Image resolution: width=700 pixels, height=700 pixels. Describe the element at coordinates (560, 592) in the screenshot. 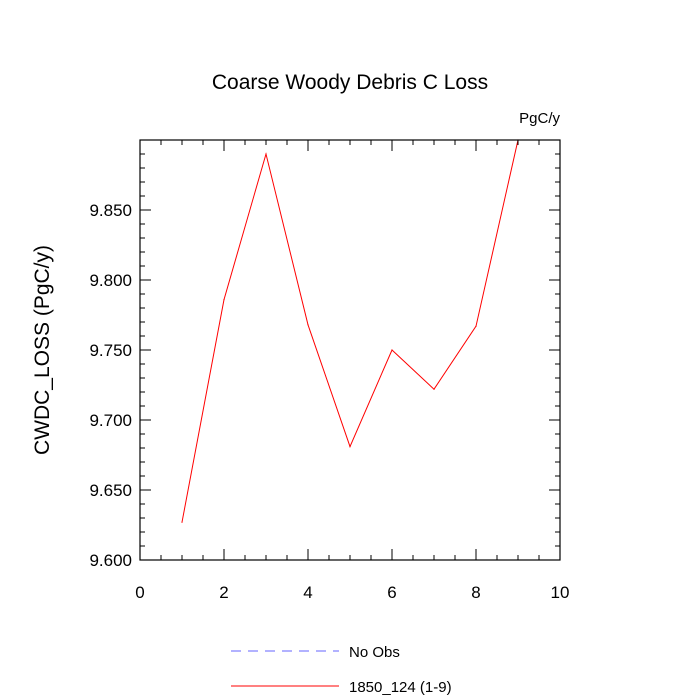

I see `x-tick-label: 10` at that location.